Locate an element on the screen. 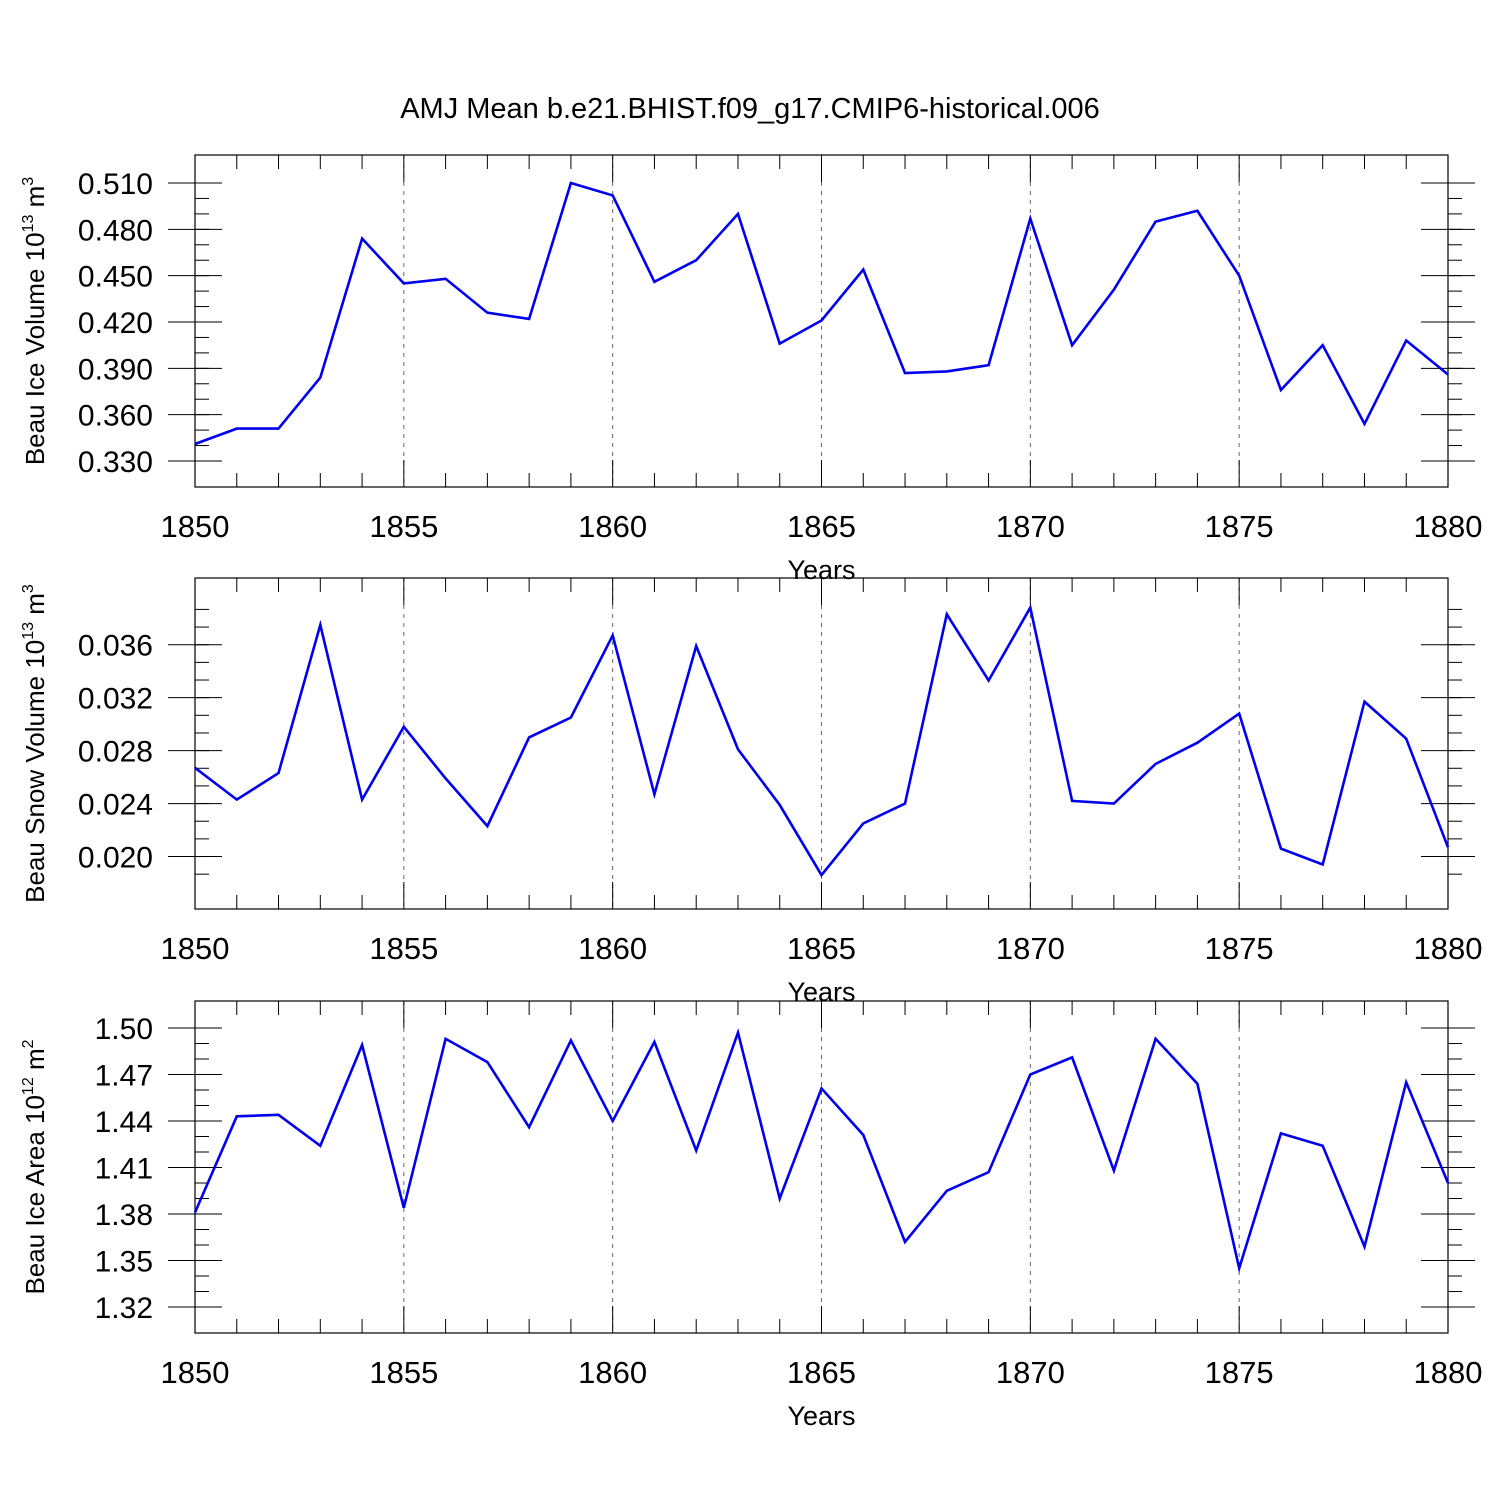 The height and width of the screenshot is (1505, 1500). y-axis-label: Beau Snow Volume 1013 m3 is located at coordinates (35, 743).